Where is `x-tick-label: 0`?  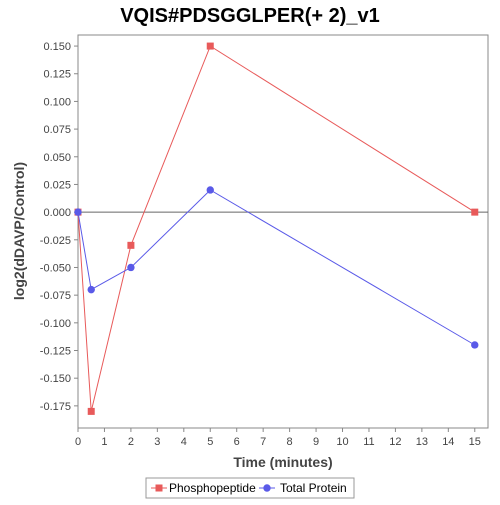
x-tick-label: 0 is located at coordinates (78, 442).